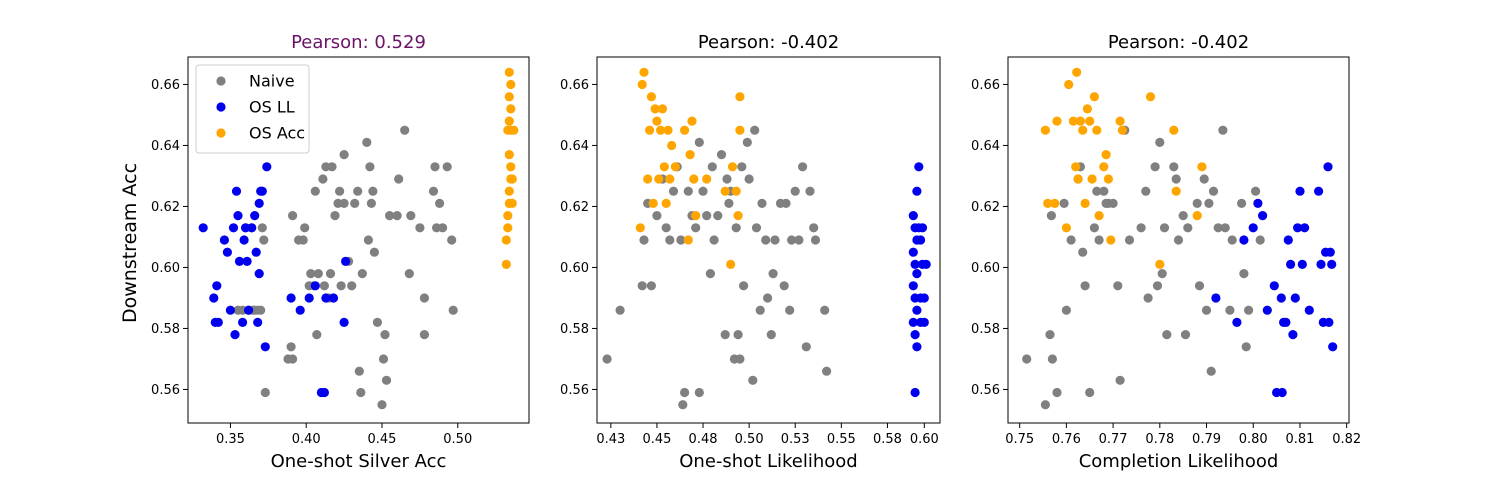  Describe the element at coordinates (703, 439) in the screenshot. I see `x-tick-label: 0.48` at that location.